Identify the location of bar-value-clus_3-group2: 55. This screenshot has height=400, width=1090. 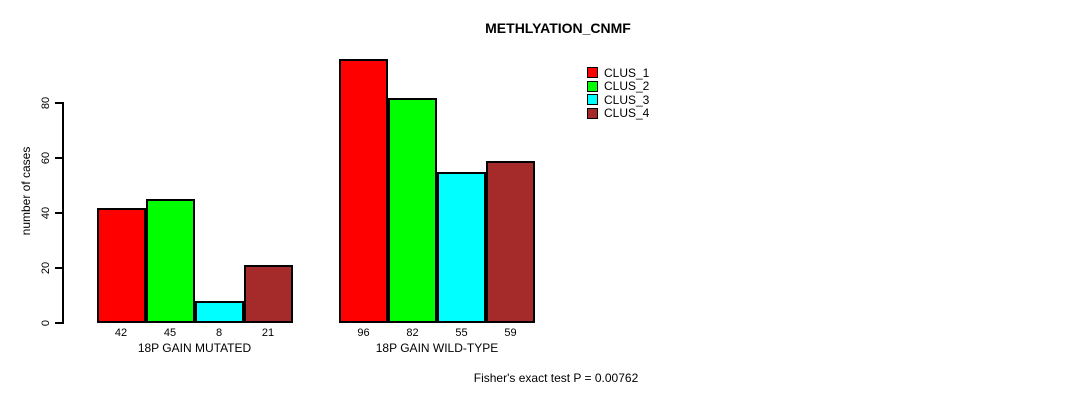
(461, 333).